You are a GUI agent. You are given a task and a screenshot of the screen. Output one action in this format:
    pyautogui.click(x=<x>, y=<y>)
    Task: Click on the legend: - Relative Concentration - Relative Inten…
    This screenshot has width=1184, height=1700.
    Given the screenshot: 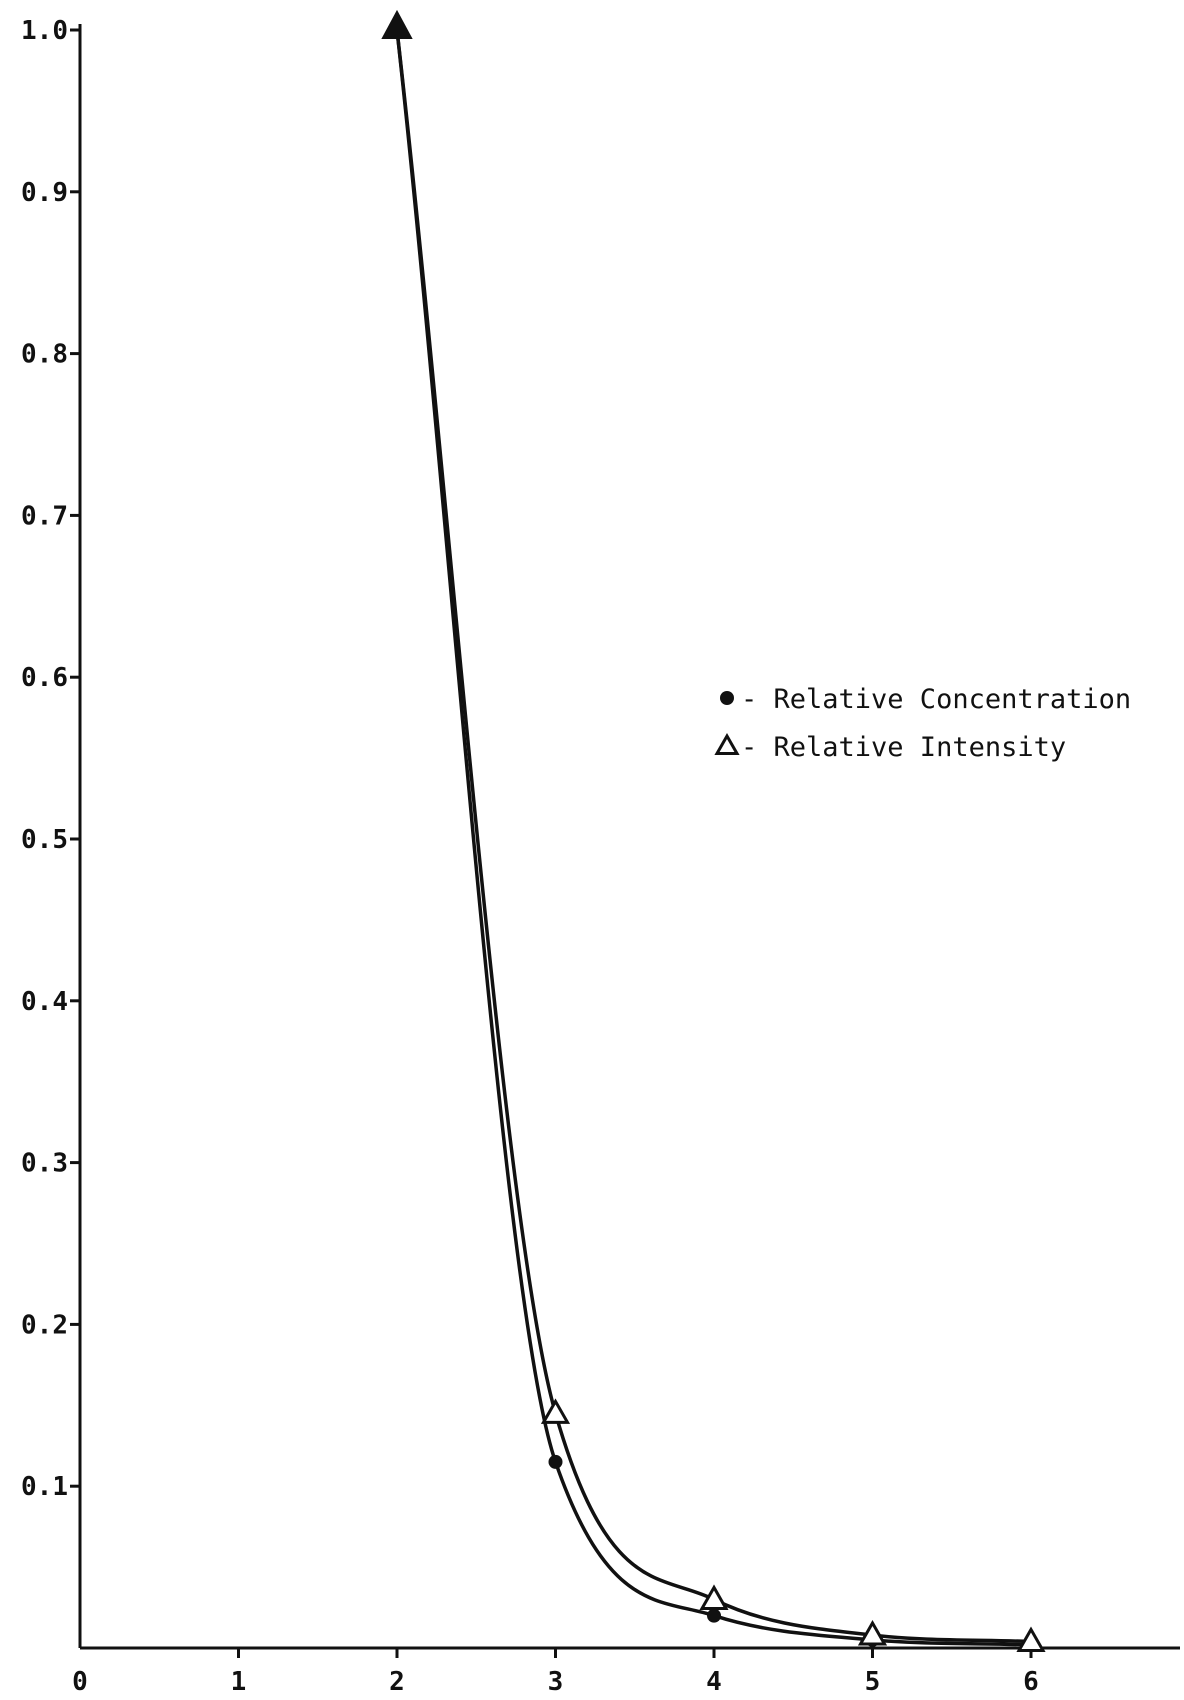 What is the action you would take?
    pyautogui.click(x=922, y=723)
    